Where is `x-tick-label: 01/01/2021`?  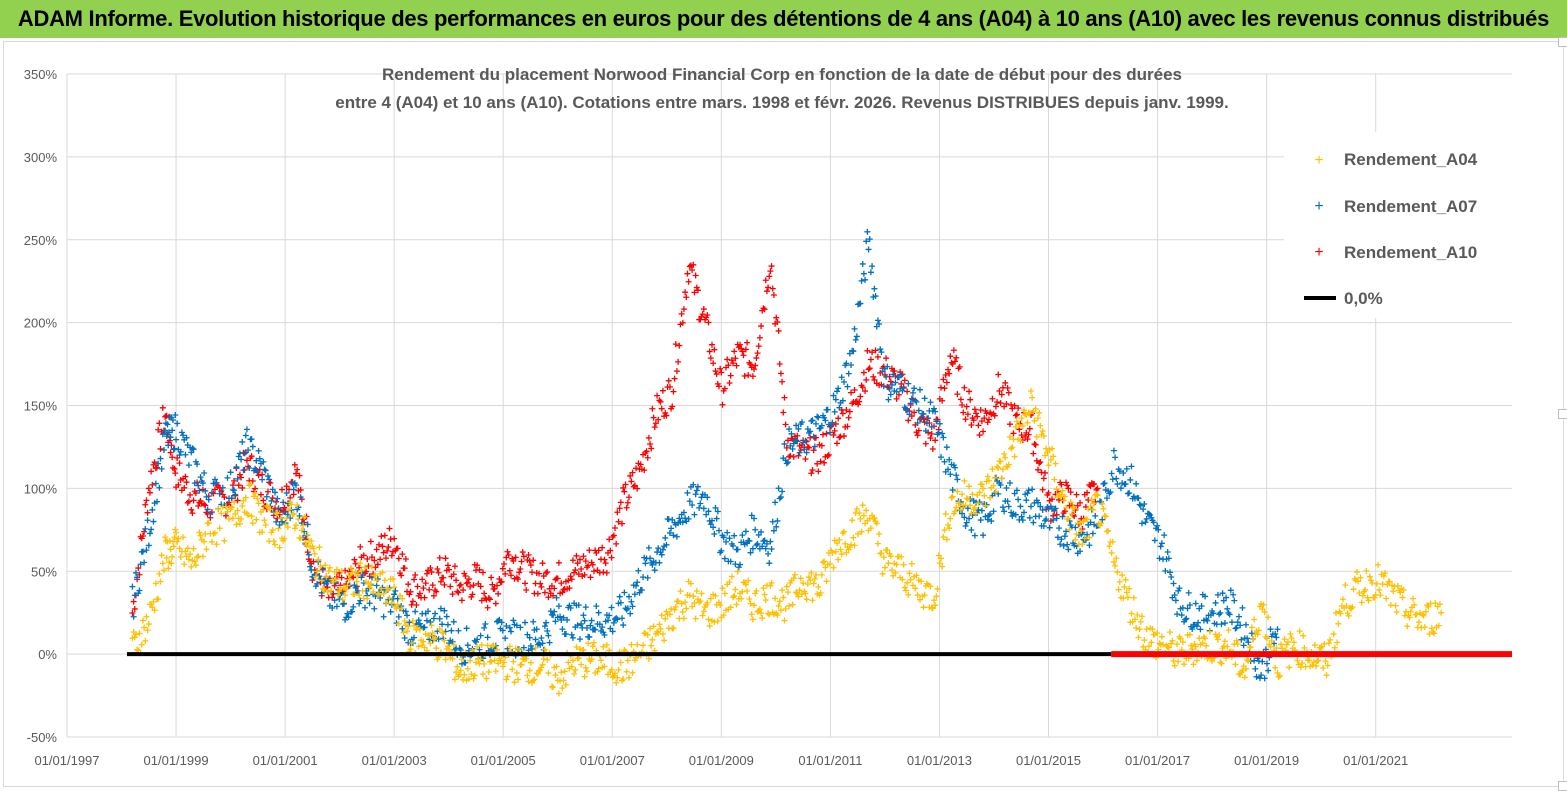 x-tick-label: 01/01/2021 is located at coordinates (1375, 760).